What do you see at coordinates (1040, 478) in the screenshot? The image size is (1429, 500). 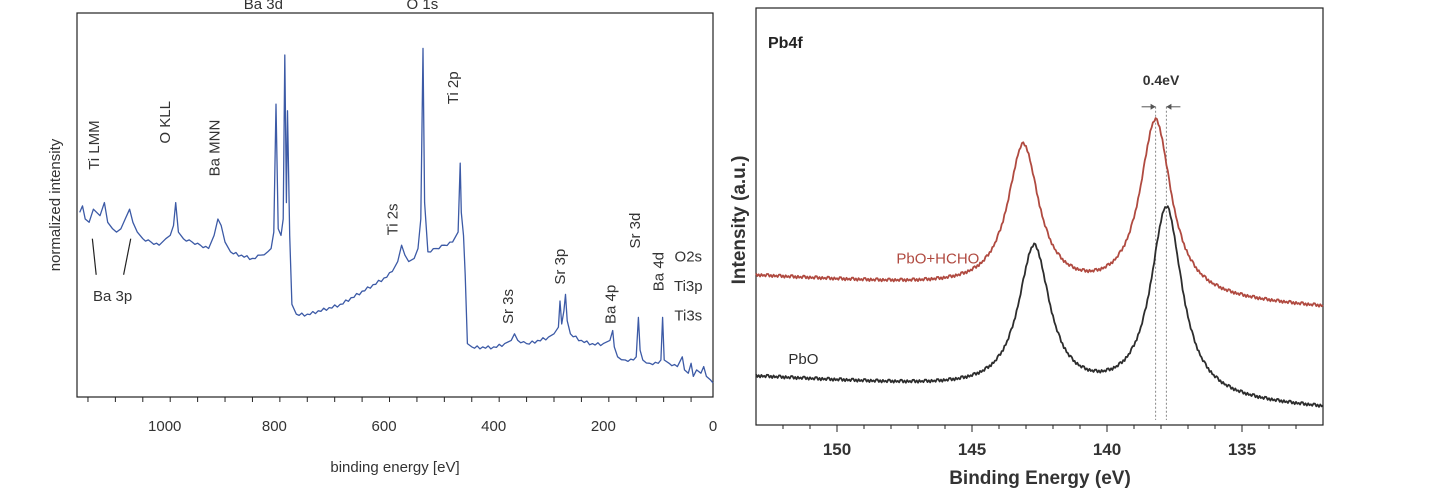 I see `pb4f-x-axis-label: Binding Energy (eV)` at bounding box center [1040, 478].